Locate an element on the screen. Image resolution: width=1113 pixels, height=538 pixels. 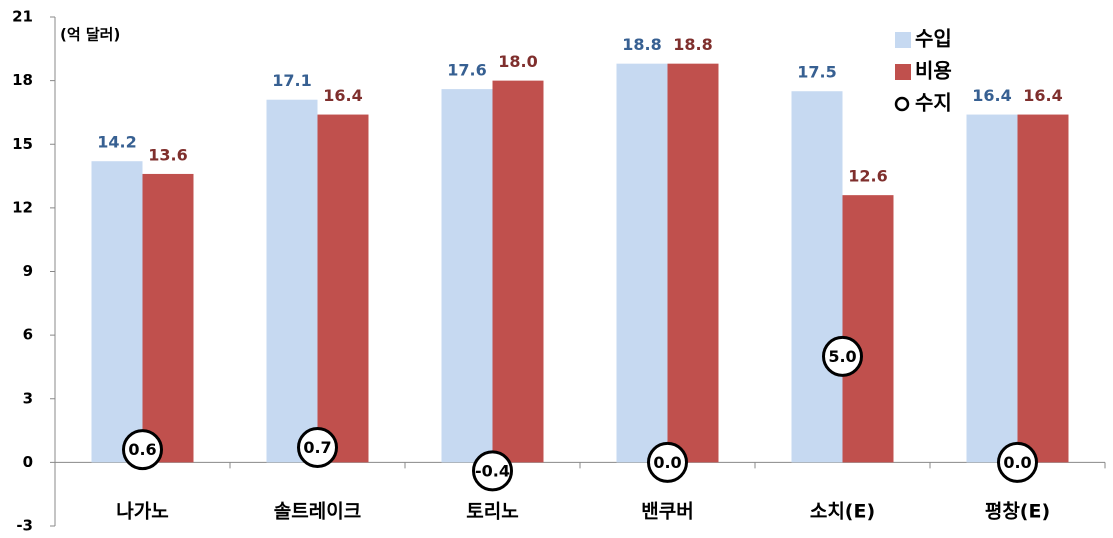
x-tick-label: 평창(E) is located at coordinates (1017, 512).